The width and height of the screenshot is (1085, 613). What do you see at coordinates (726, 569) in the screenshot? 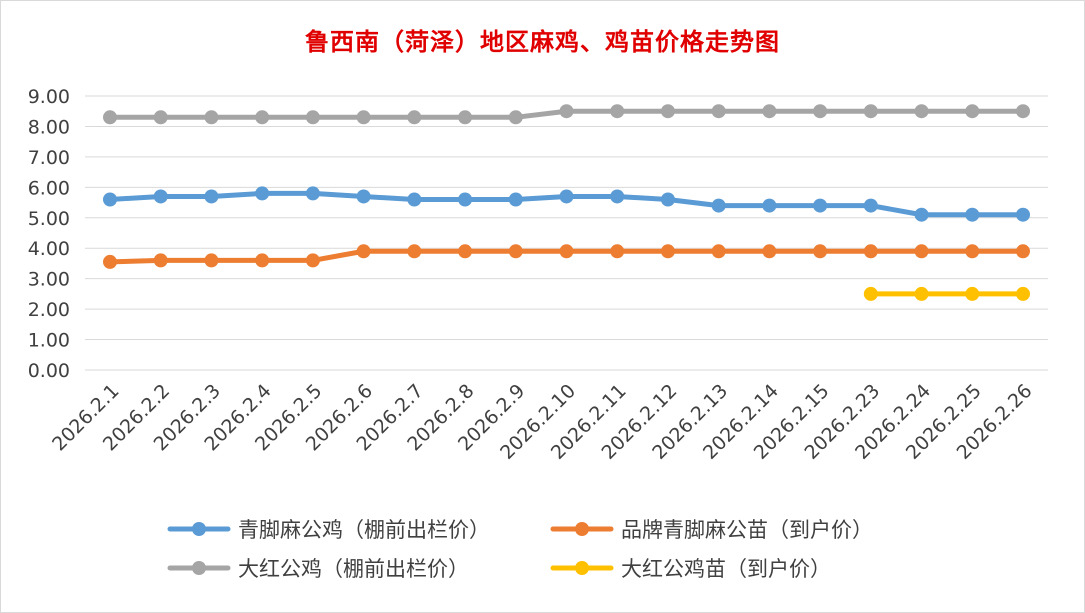
I see `legend-label: 大红公鸡苗（到户价）` at bounding box center [726, 569].